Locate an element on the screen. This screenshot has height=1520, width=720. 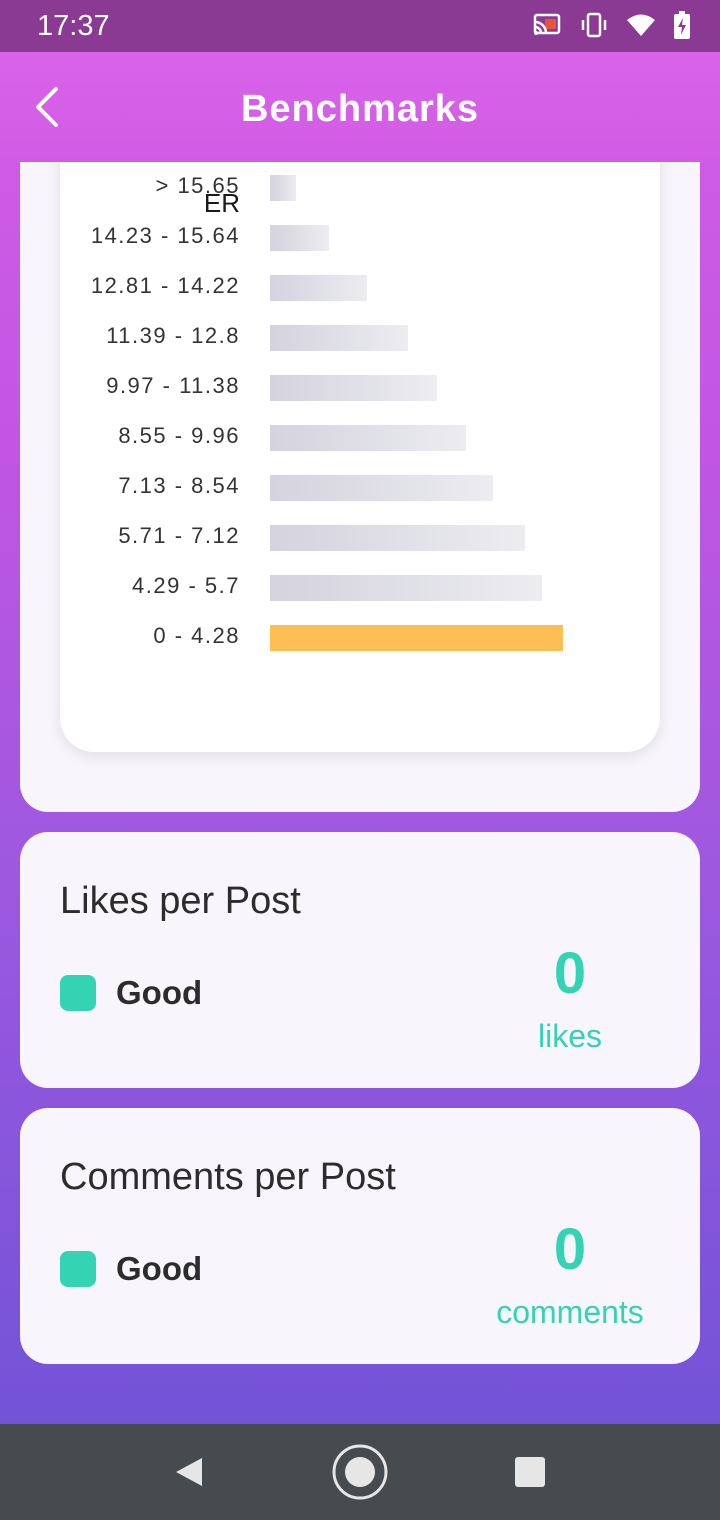
er-row: 4.29 - 5.7 is located at coordinates (360, 588).